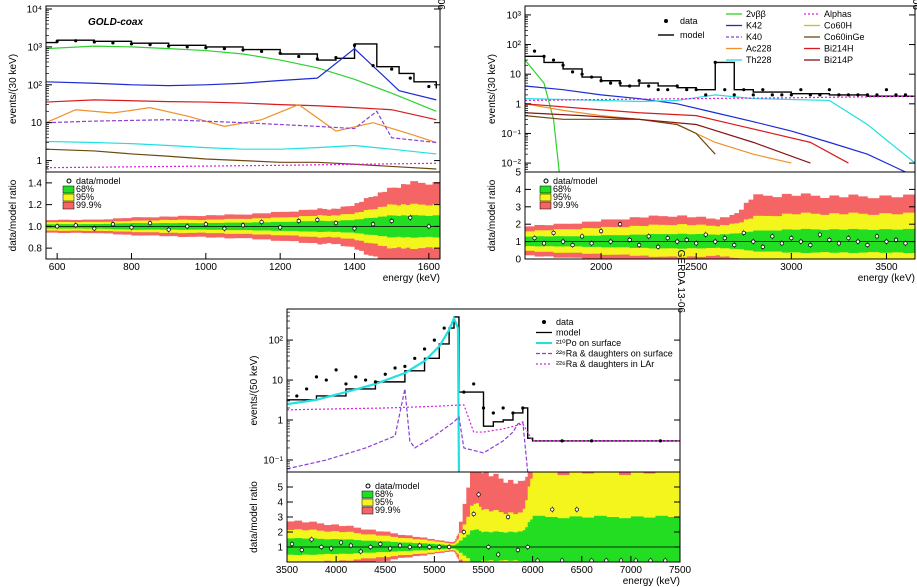 Image resolution: width=917 pixels, height=587 pixels. I want to click on legend-label-Th228: Th228, so click(759, 60).